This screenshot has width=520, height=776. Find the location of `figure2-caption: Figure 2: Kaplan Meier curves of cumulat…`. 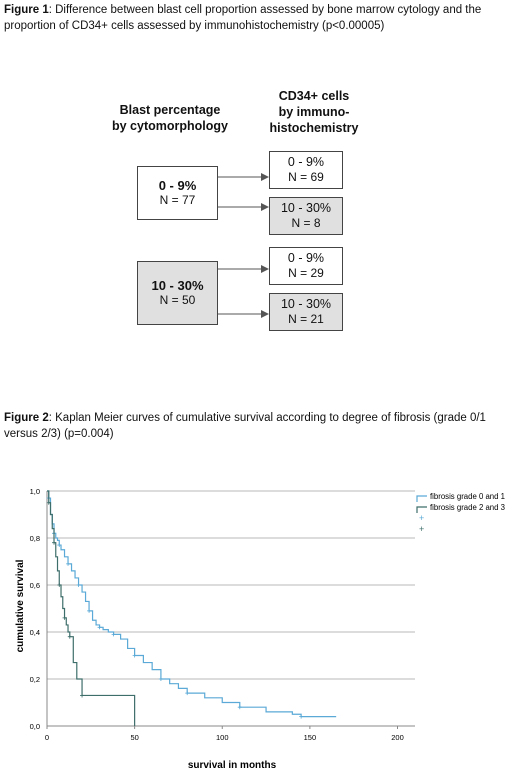

figure2-caption: Figure 2: Kaplan Meier curves of cumulat… is located at coordinates (259, 426).